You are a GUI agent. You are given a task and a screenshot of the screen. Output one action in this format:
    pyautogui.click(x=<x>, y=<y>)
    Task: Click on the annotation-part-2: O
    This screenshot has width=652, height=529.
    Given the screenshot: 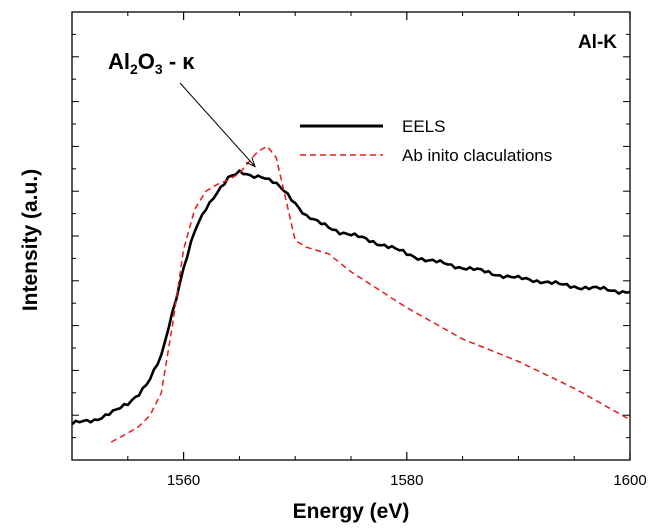 What is the action you would take?
    pyautogui.click(x=146, y=61)
    